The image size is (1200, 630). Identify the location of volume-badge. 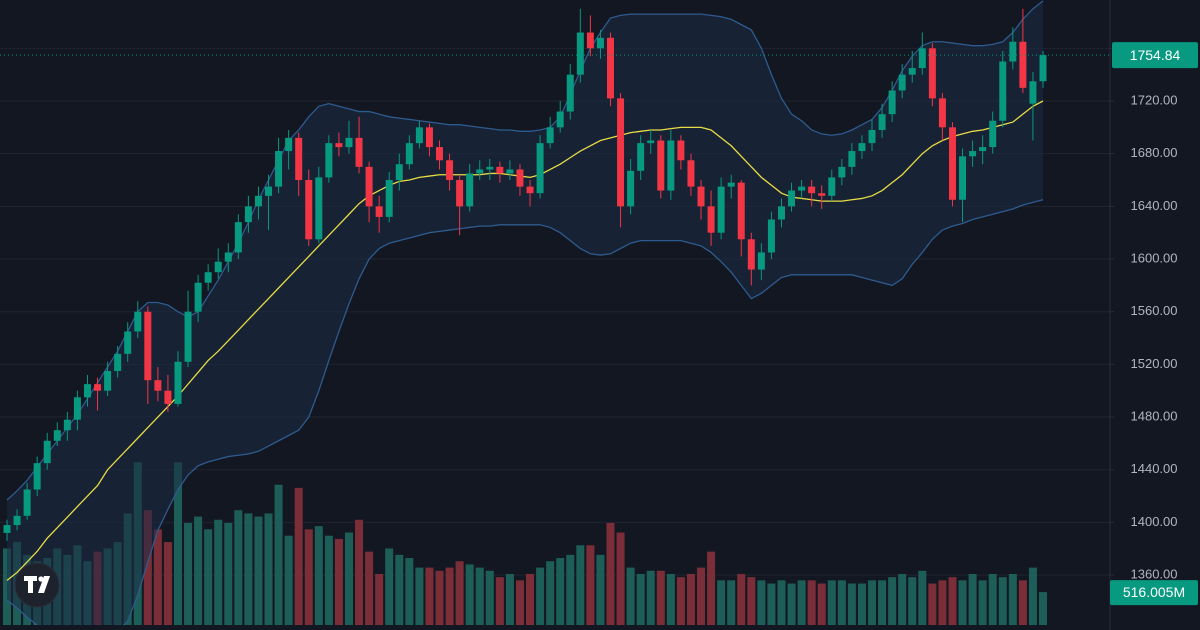
(1154, 593).